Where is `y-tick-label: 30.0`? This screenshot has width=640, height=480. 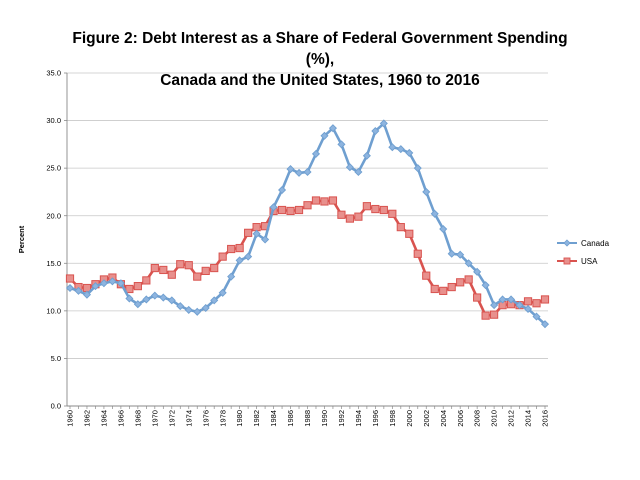
y-tick-label: 30.0 is located at coordinates (53, 120).